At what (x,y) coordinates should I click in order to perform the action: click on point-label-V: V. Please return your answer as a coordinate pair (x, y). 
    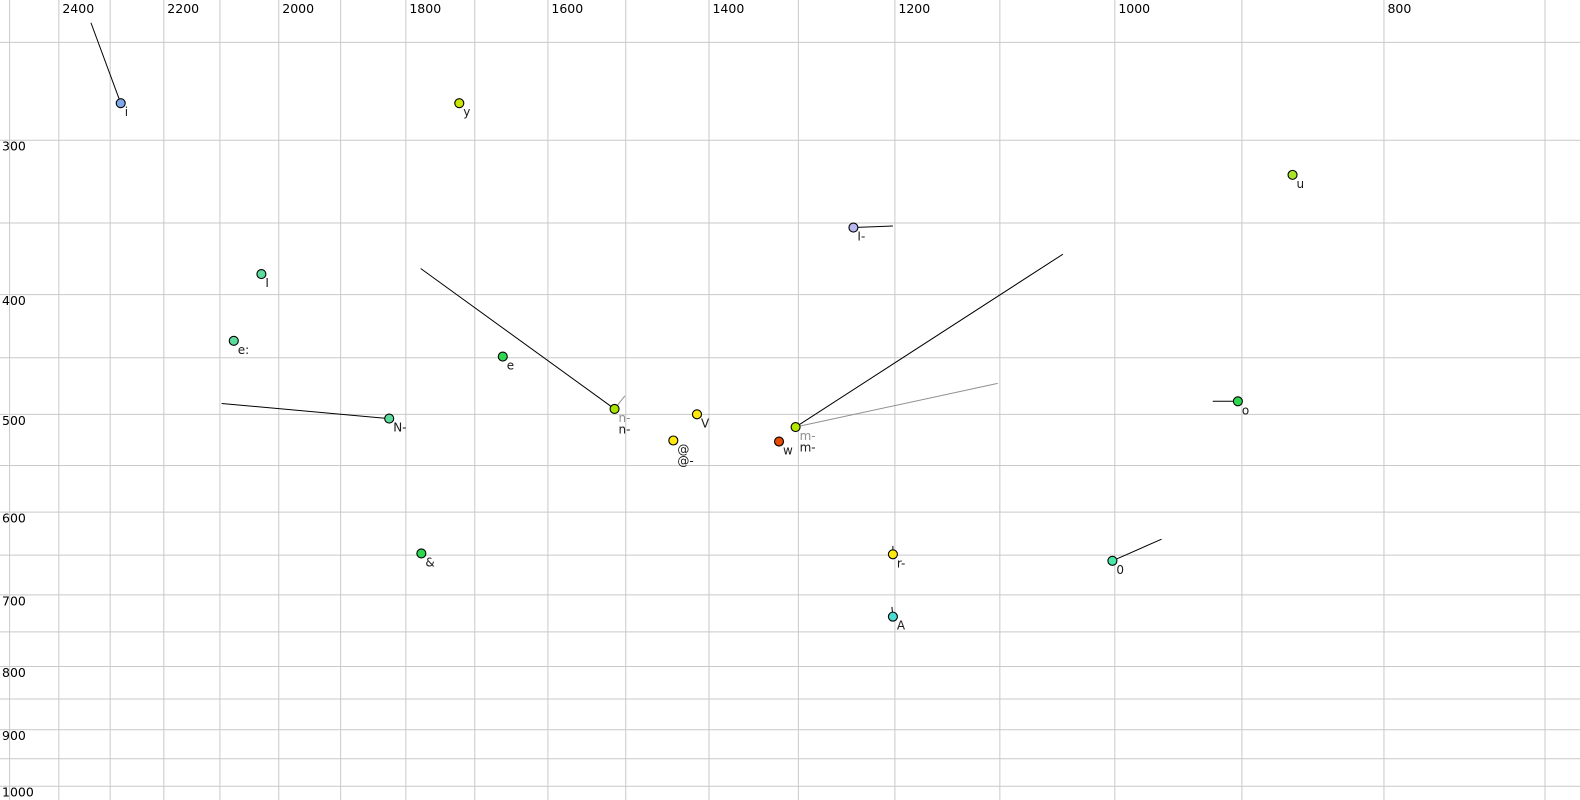
    Looking at the image, I should click on (705, 423).